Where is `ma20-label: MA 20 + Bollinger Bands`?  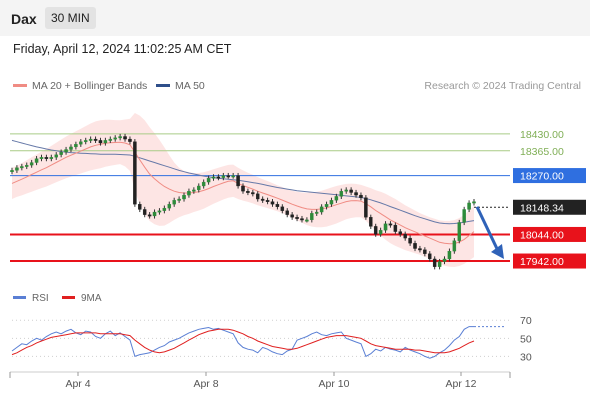
ma20-label: MA 20 + Bollinger Bands is located at coordinates (90, 86).